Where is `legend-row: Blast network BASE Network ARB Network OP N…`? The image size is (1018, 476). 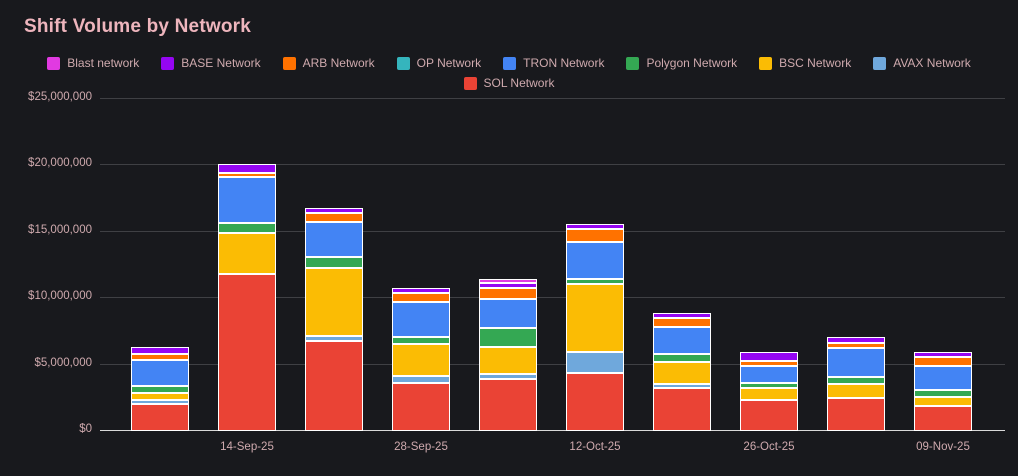
legend-row: Blast network BASE Network ARB Network OP N… is located at coordinates (509, 63).